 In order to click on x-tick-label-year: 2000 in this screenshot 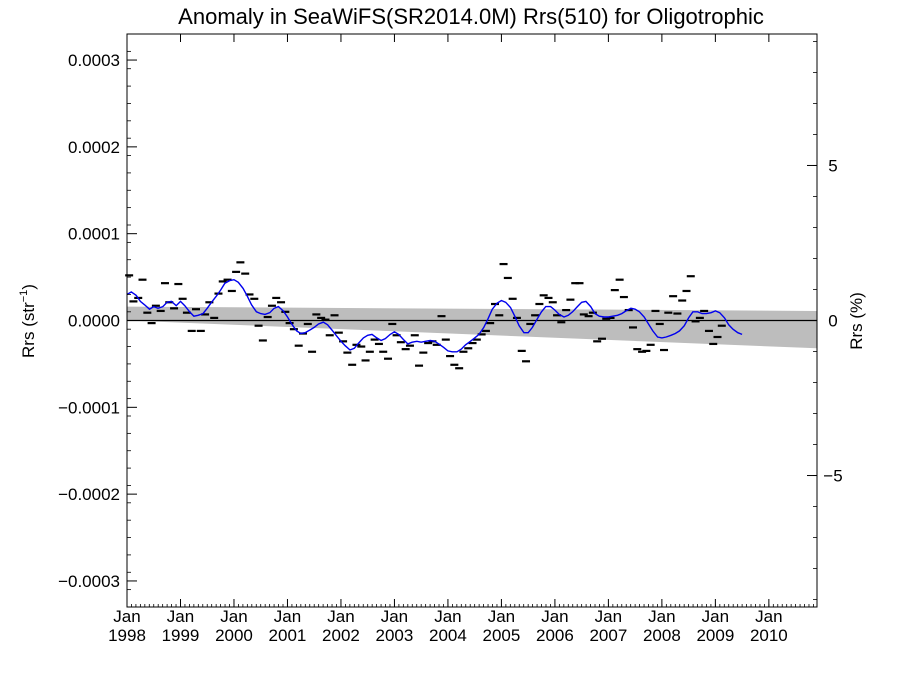, I will do `click(234, 635)`.